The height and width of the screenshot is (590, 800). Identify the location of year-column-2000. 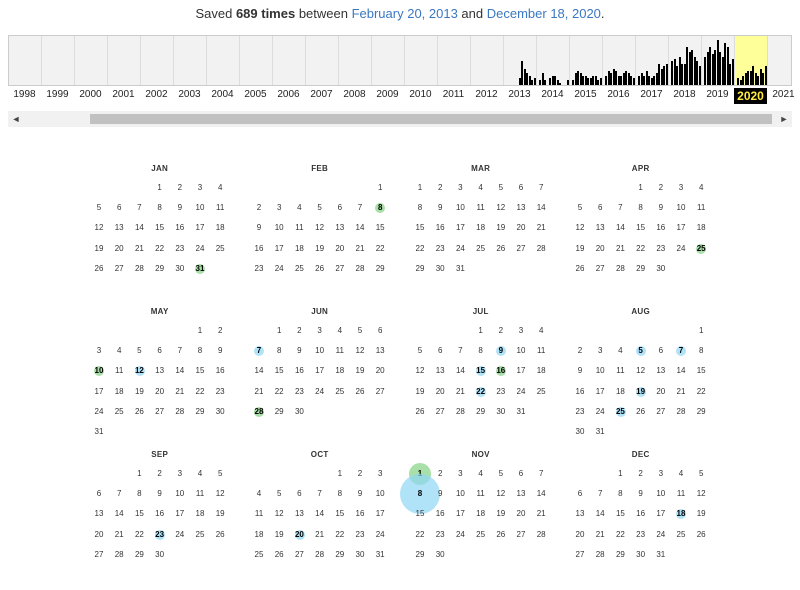
(91, 60).